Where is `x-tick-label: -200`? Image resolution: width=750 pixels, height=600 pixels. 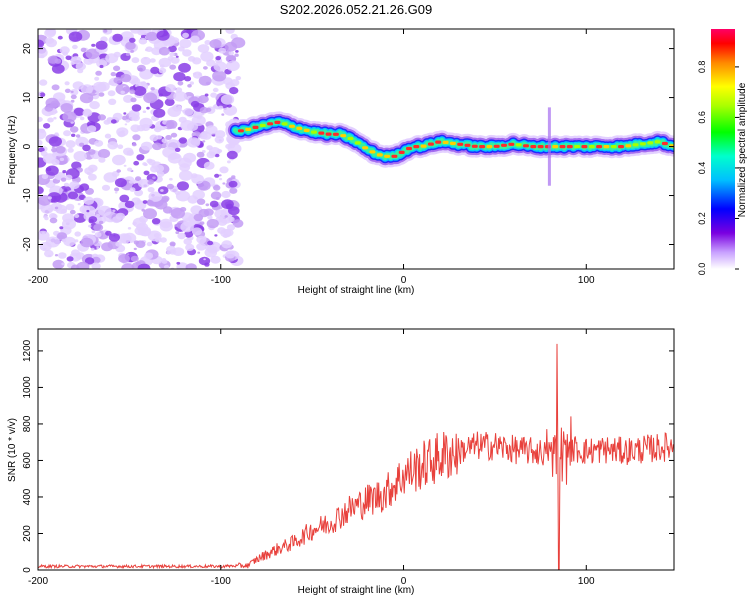
x-tick-label: -200 is located at coordinates (38, 280).